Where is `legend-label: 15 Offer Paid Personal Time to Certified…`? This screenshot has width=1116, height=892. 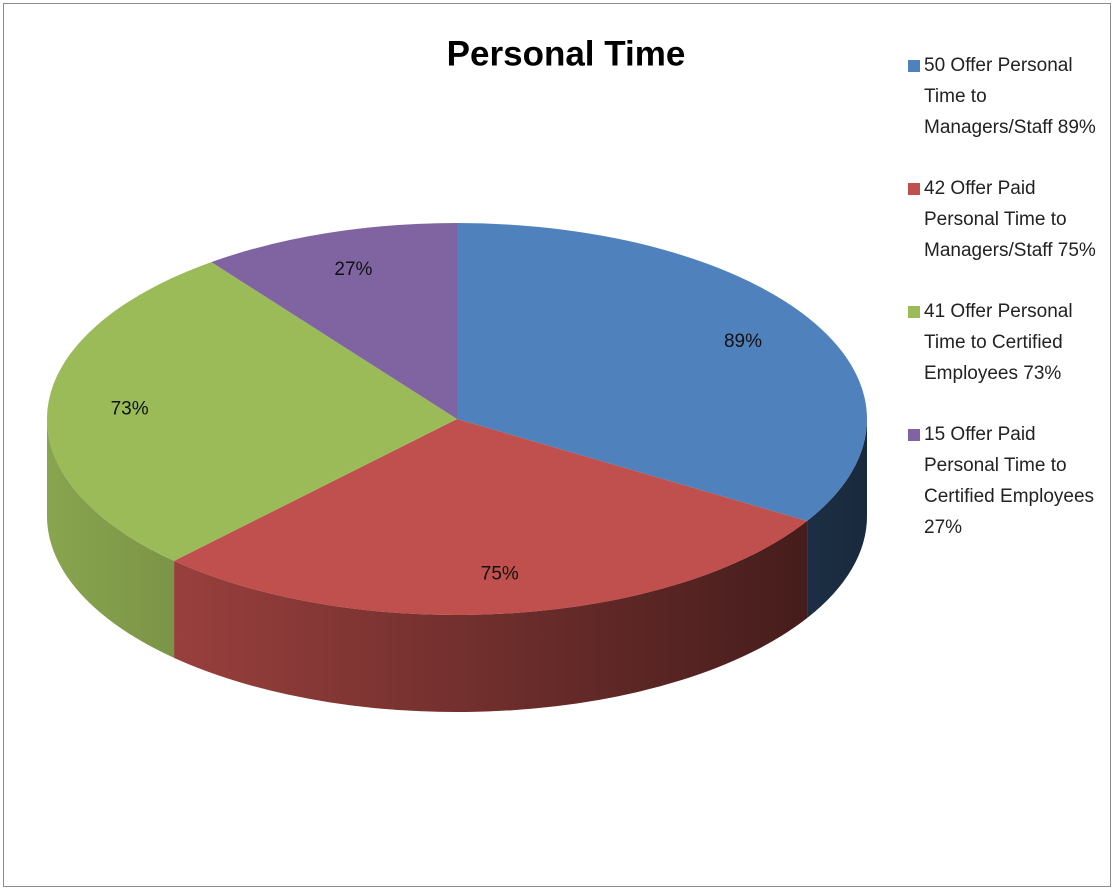 legend-label: 15 Offer Paid Personal Time to Certified… is located at coordinates (1009, 481).